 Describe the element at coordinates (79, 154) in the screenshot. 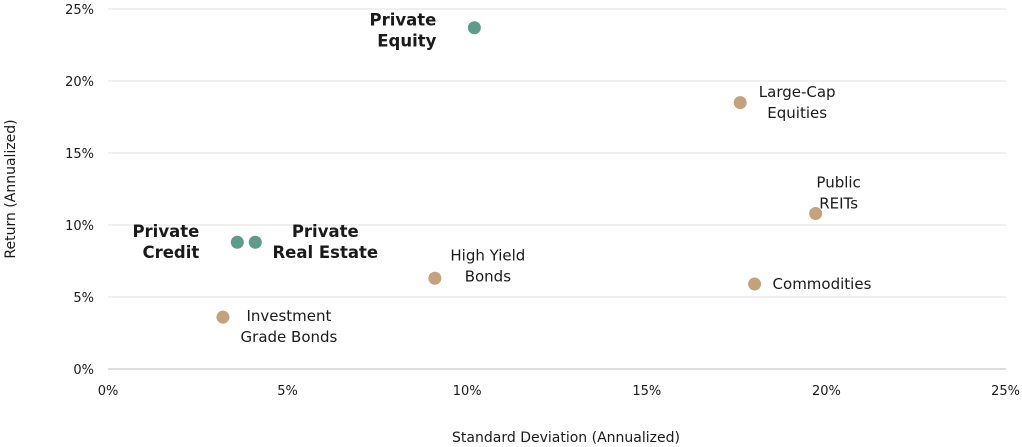

I see `y-tick-label: 15%` at that location.